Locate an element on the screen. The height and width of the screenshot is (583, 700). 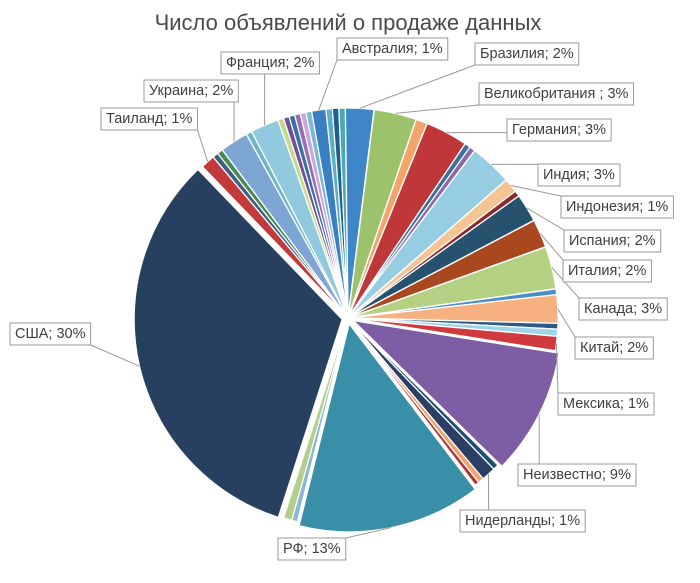
label-box-канада is located at coordinates (623, 309).